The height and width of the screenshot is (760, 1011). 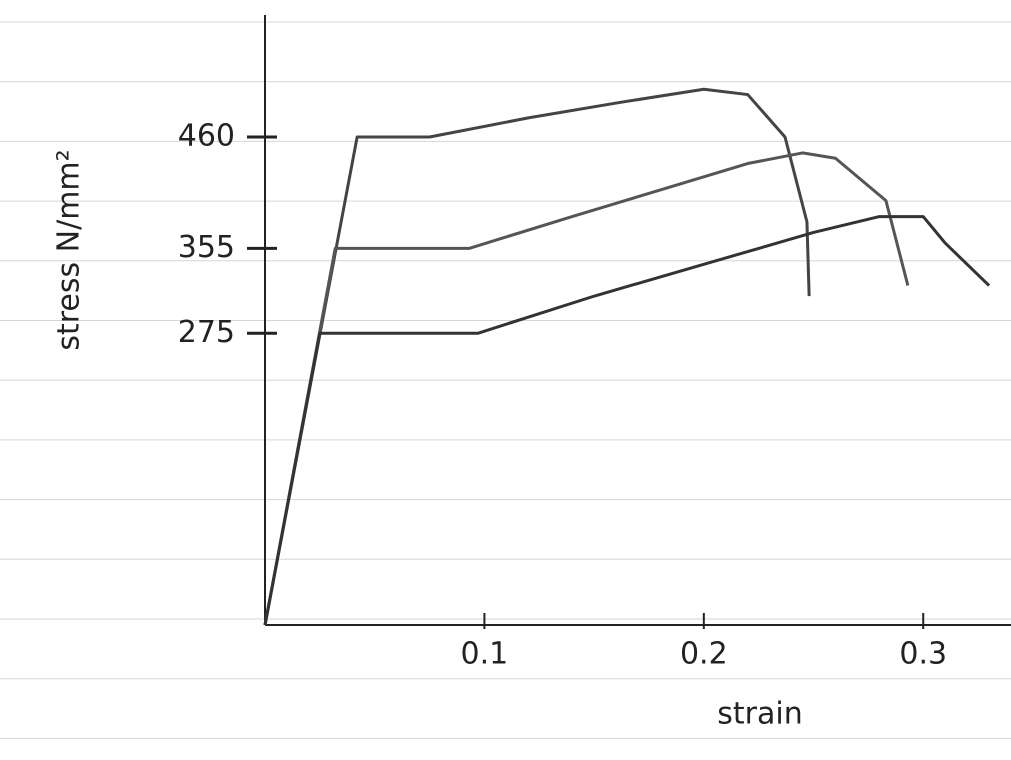 I want to click on x-axis-label: strain, so click(x=759, y=714).